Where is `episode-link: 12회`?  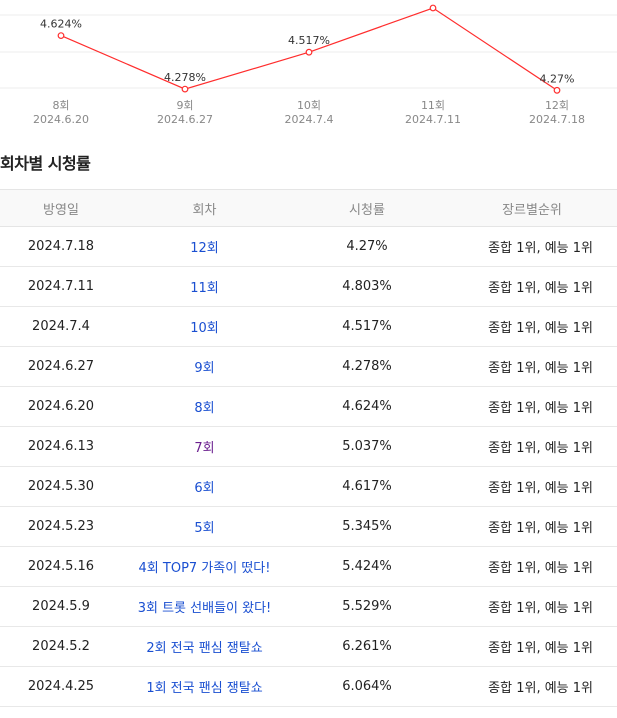
episode-link: 12회 is located at coordinates (204, 248).